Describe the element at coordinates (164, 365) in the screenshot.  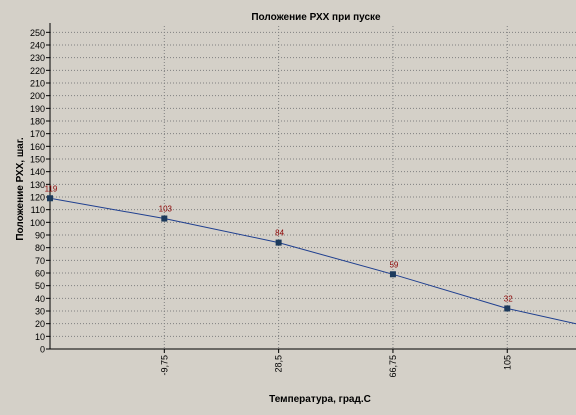
I see `x-tick-label: -9,75` at that location.